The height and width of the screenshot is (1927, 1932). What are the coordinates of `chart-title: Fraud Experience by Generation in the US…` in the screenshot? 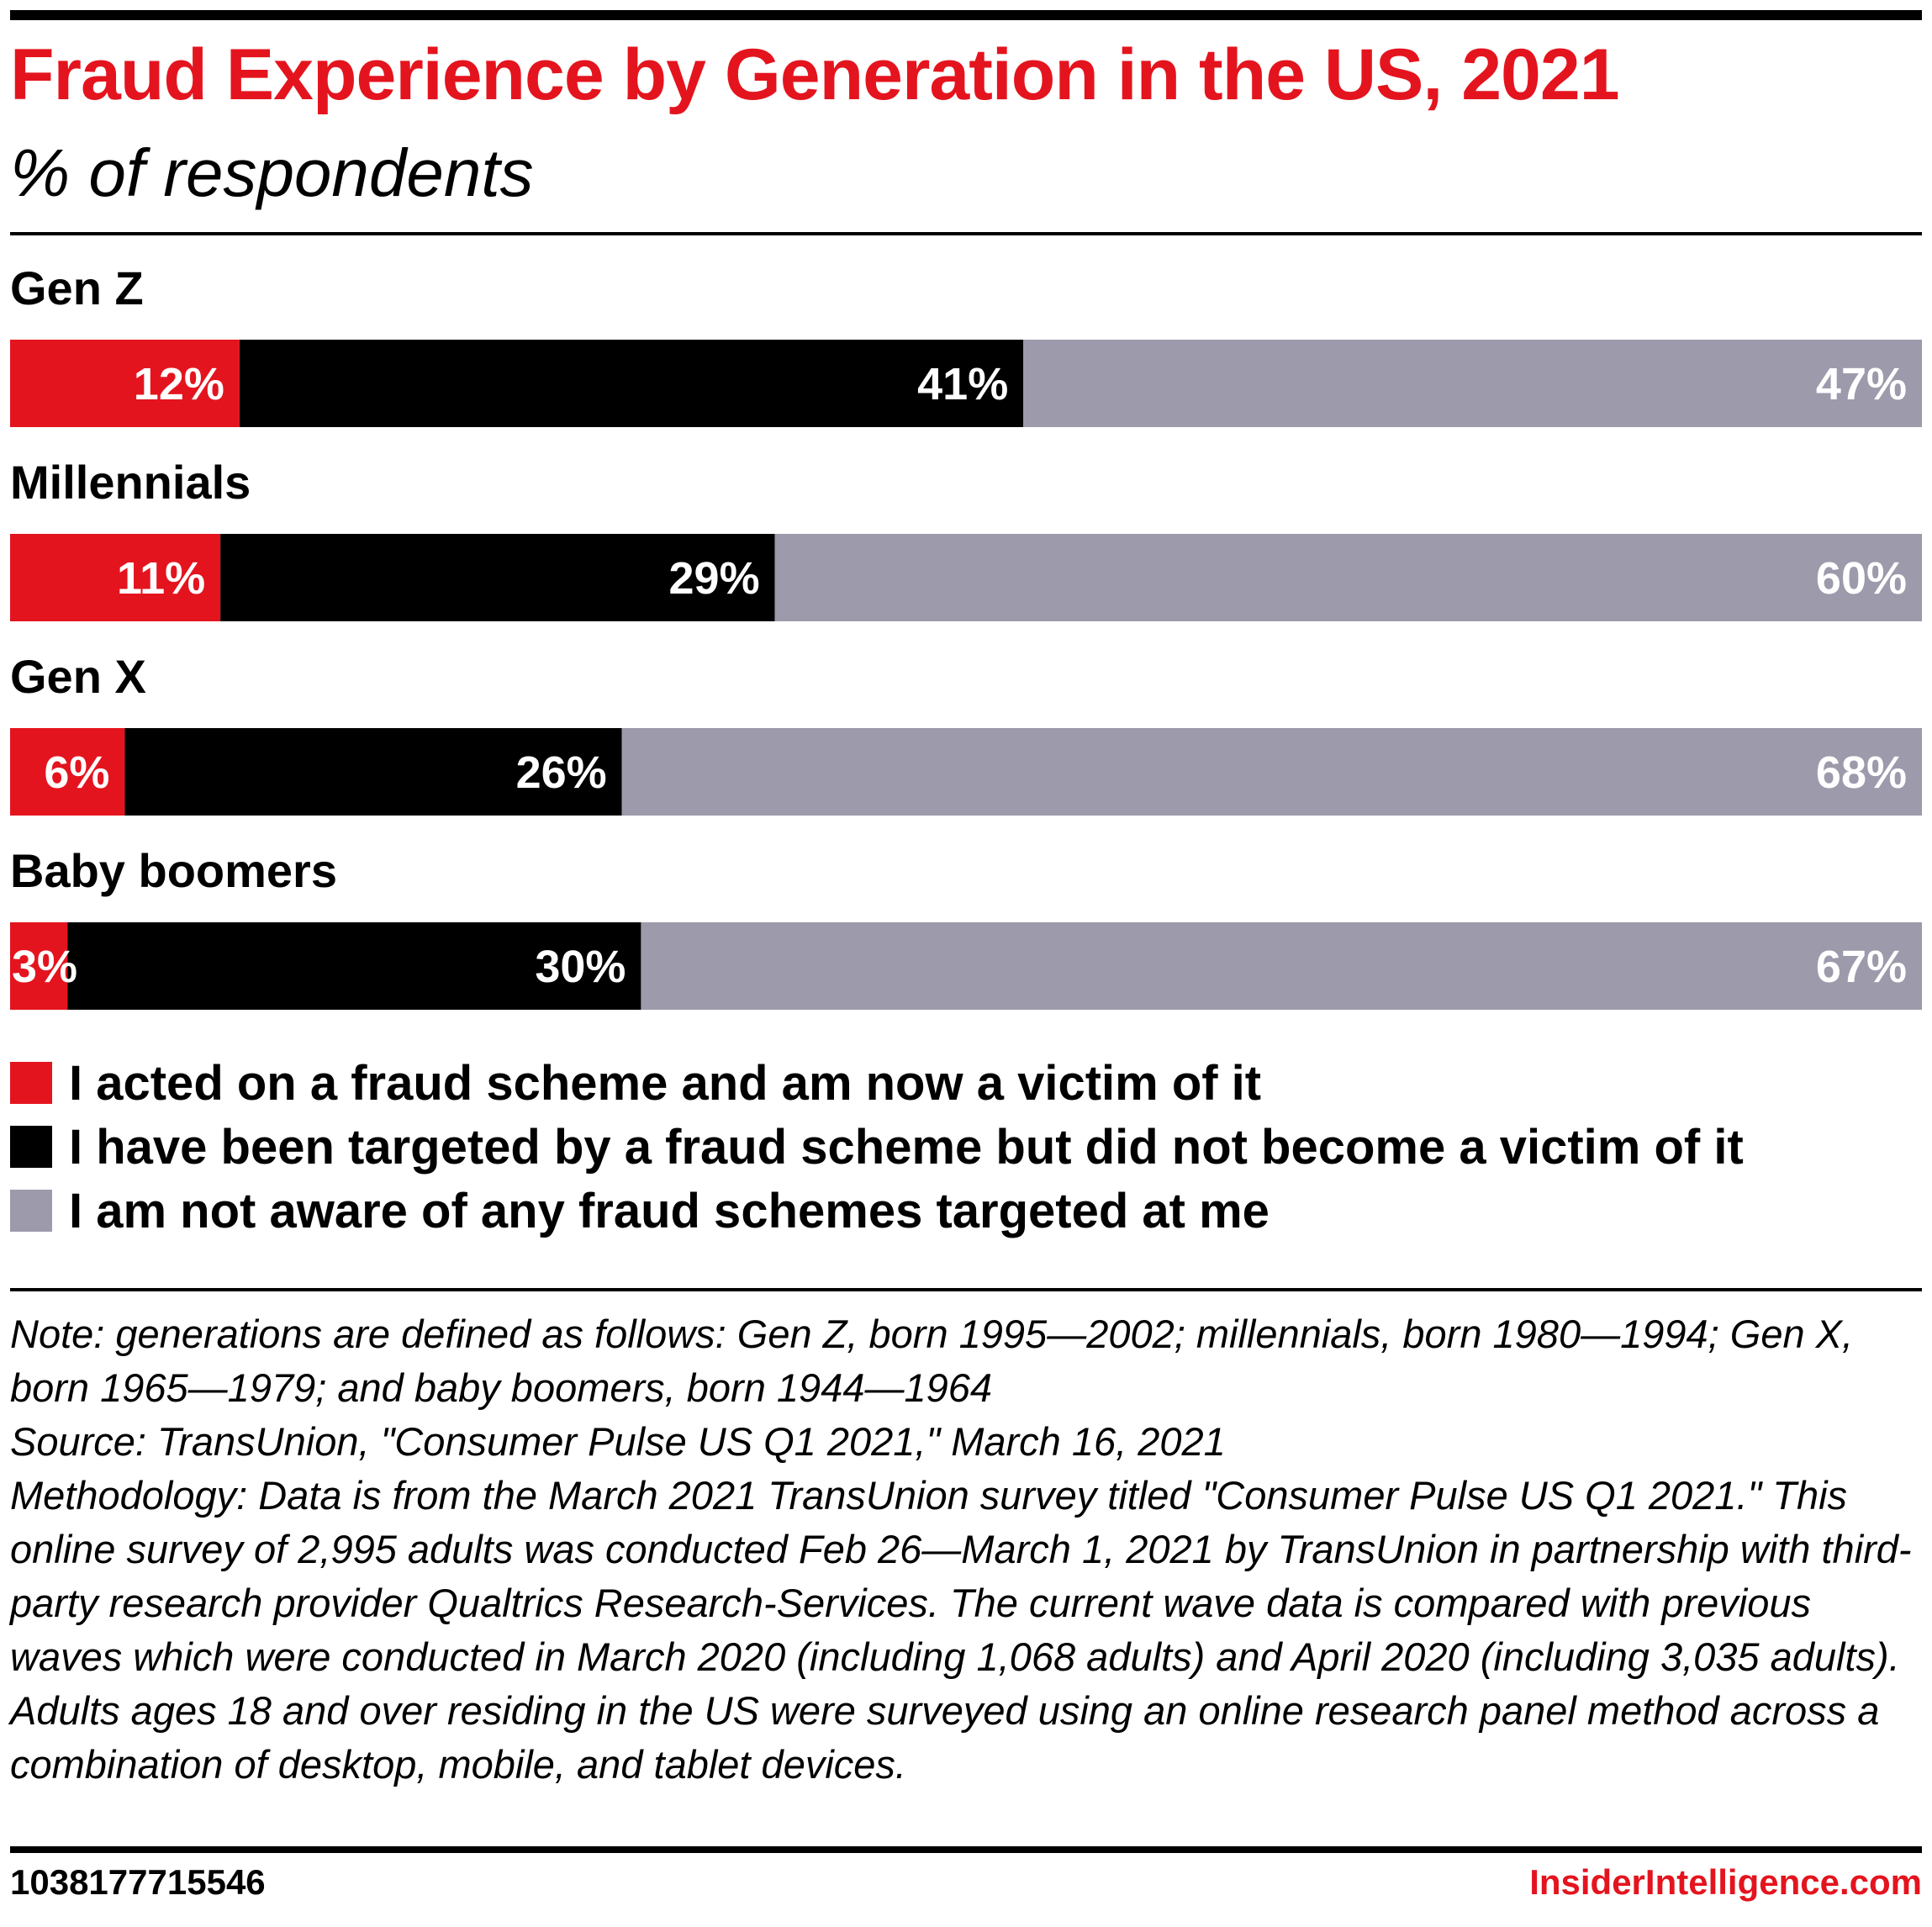 It's located at (815, 75).